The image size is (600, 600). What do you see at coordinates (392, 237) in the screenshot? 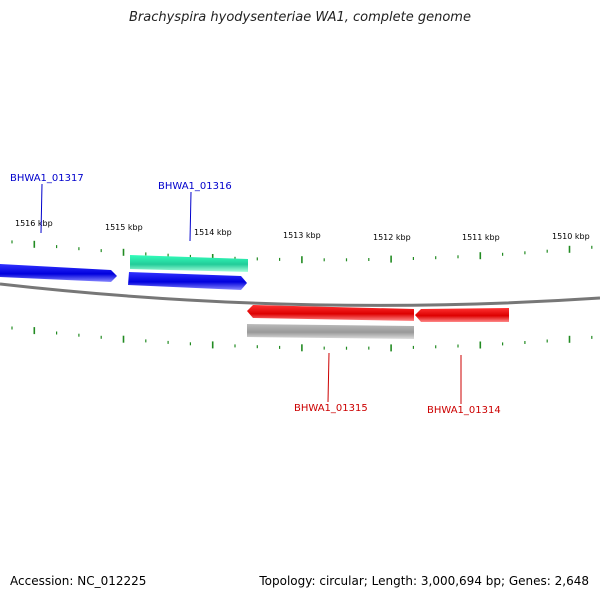
I see `scale-label-1512: 1512 kbp` at bounding box center [392, 237].